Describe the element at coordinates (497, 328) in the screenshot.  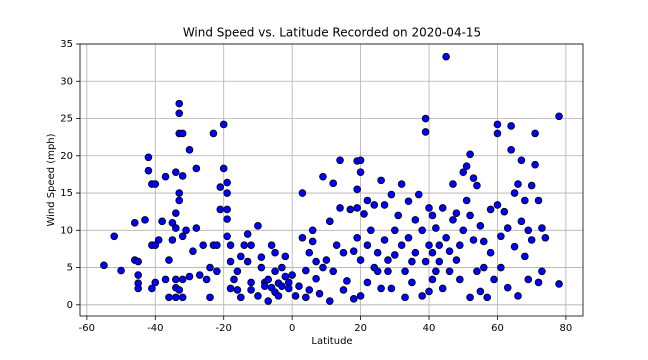
I see `x-tick-label: 60` at that location.